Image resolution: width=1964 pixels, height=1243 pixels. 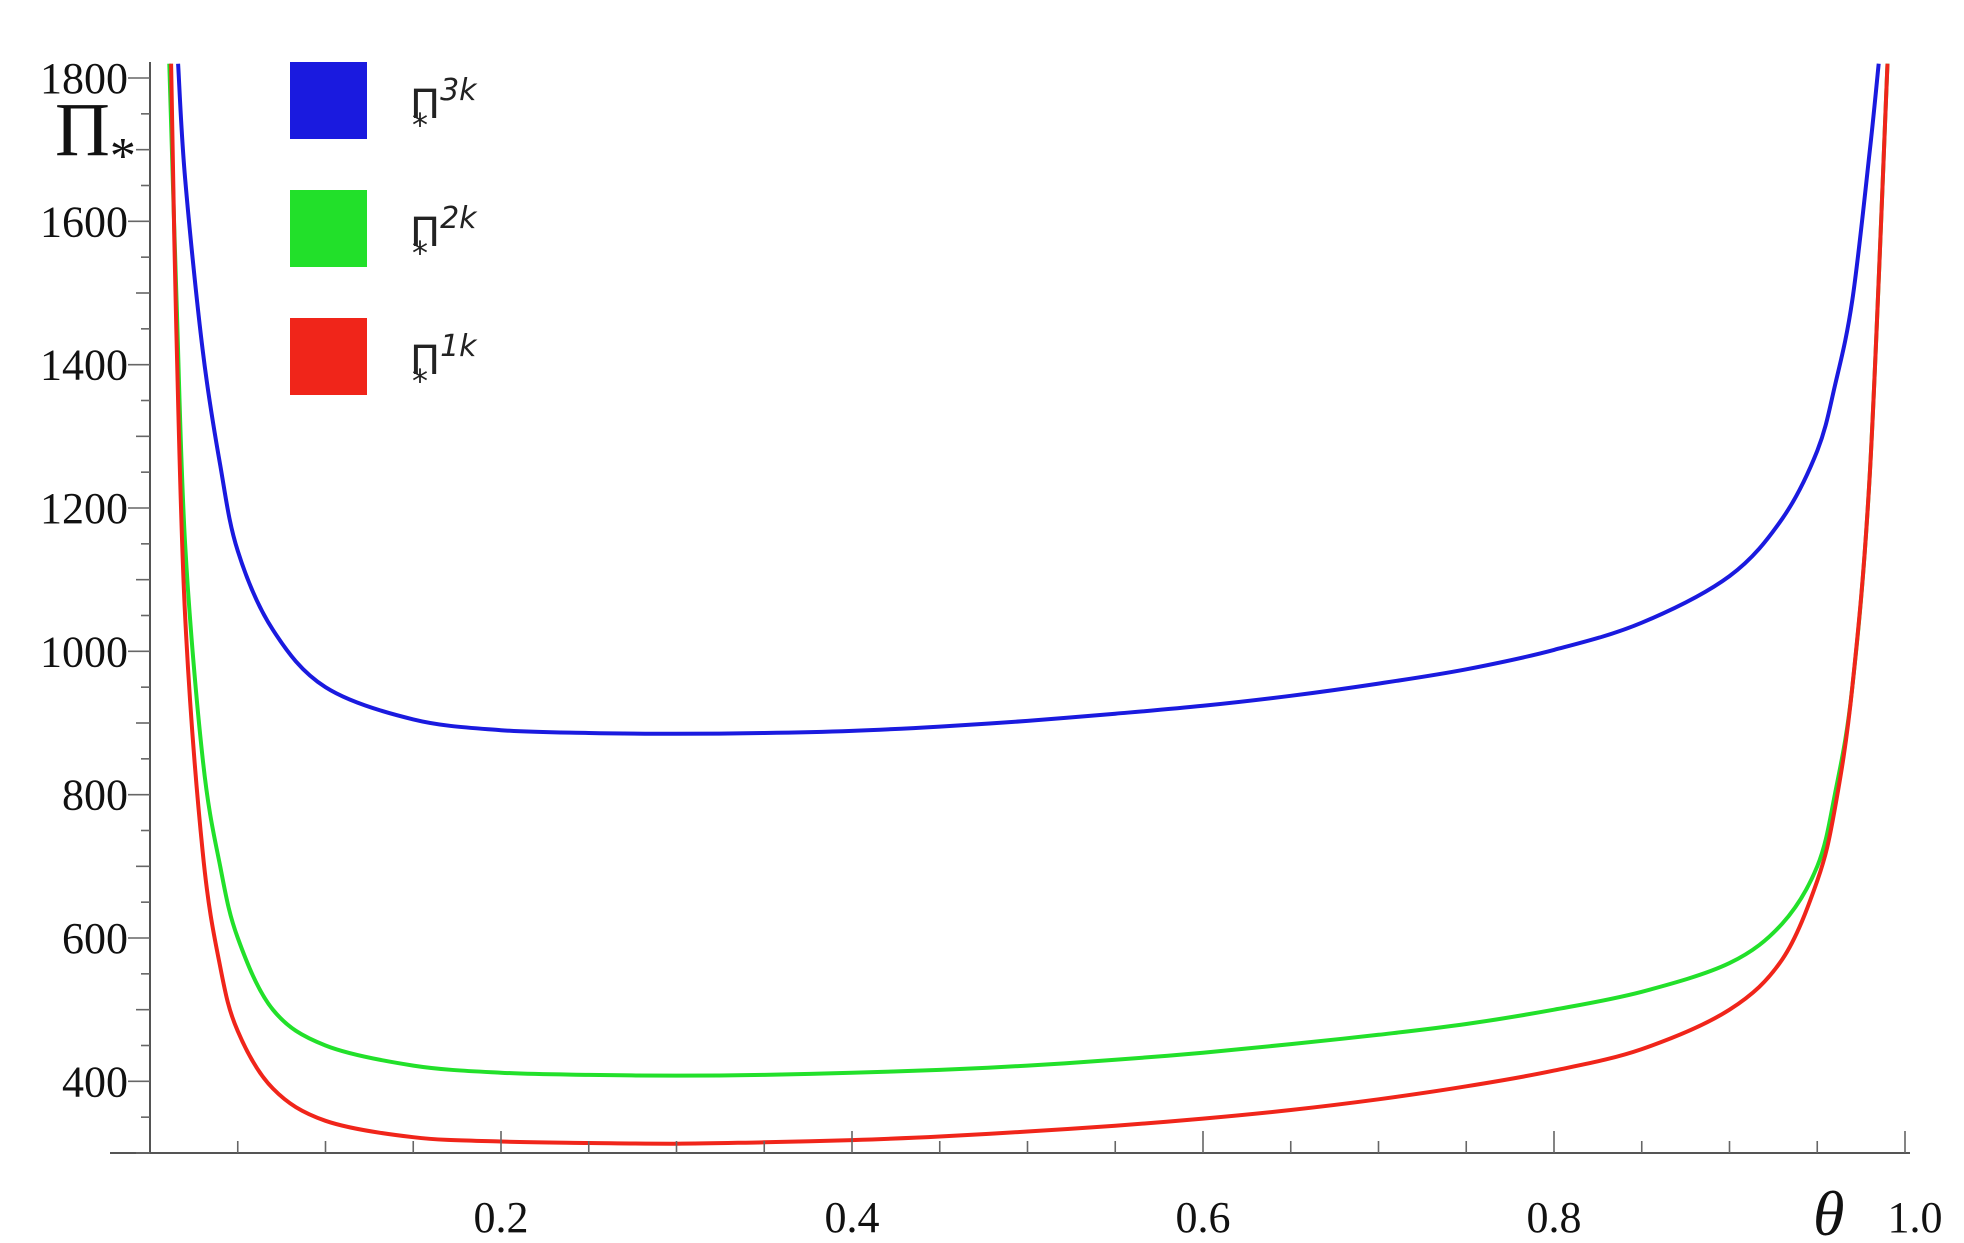 I want to click on y-axis-title-sub: *, so click(x=123, y=156).